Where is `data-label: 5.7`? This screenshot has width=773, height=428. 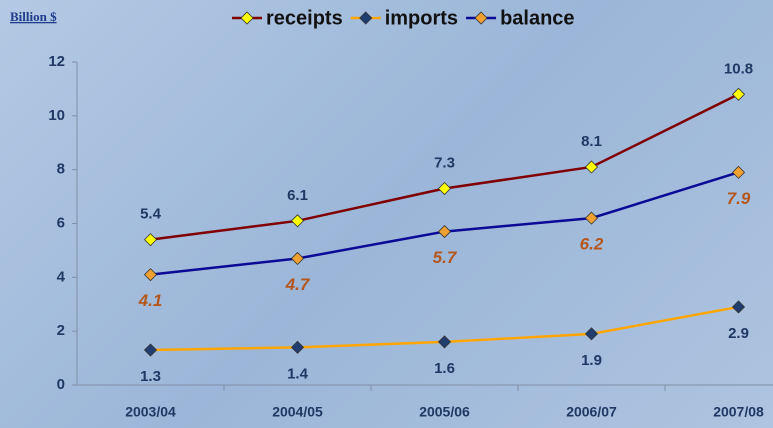
data-label: 5.7 is located at coordinates (445, 257).